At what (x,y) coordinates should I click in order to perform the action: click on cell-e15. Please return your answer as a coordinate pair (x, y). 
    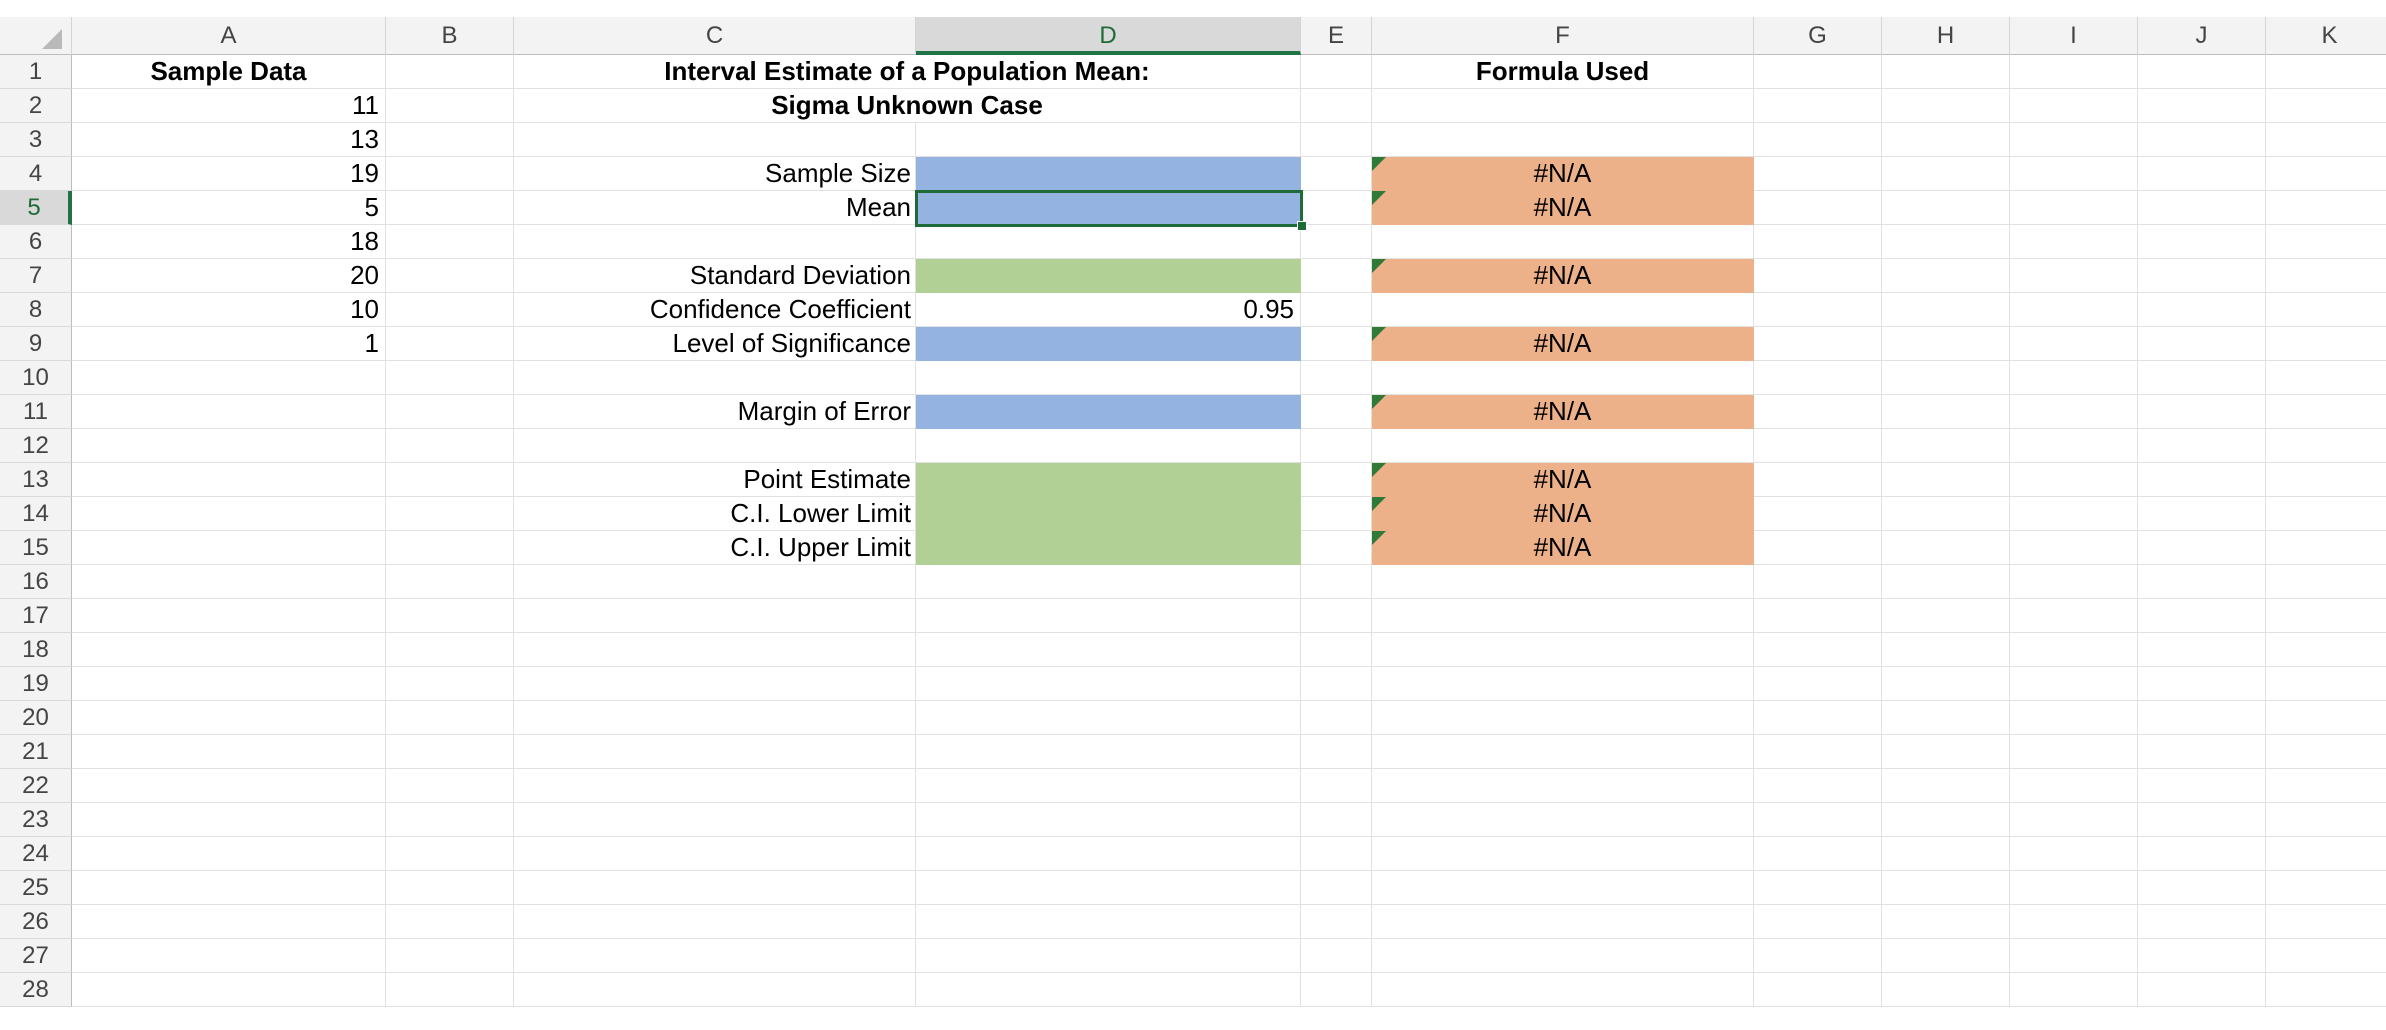
    Looking at the image, I should click on (1336, 548).